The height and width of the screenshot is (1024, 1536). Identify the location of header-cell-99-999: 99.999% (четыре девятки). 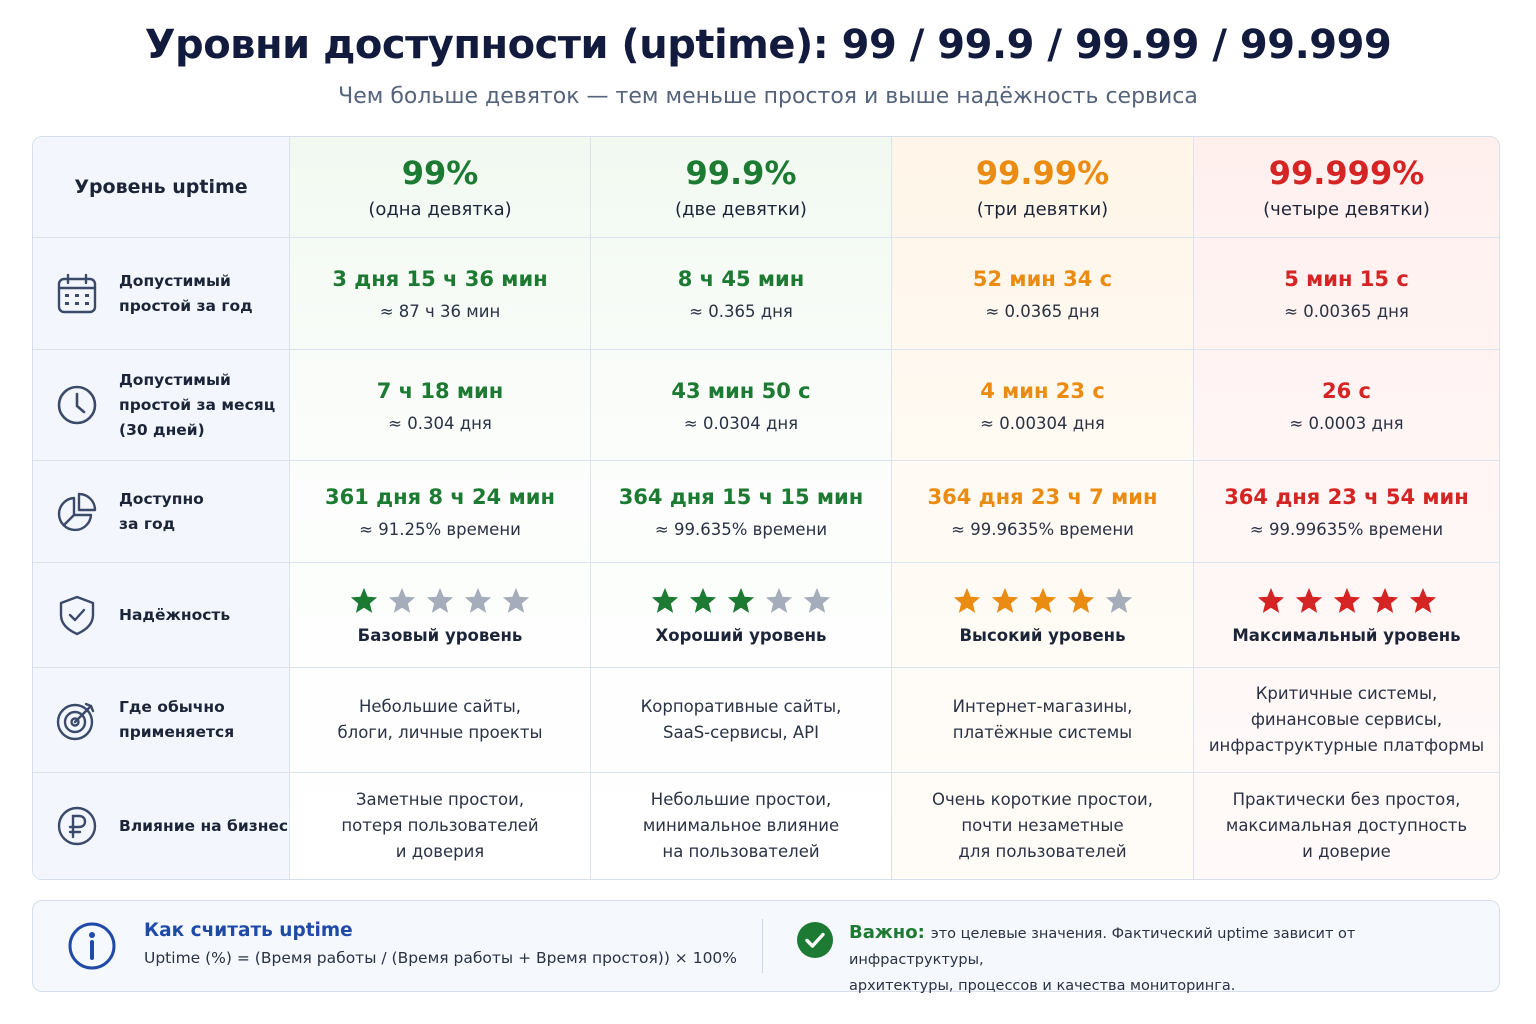
(1346, 187).